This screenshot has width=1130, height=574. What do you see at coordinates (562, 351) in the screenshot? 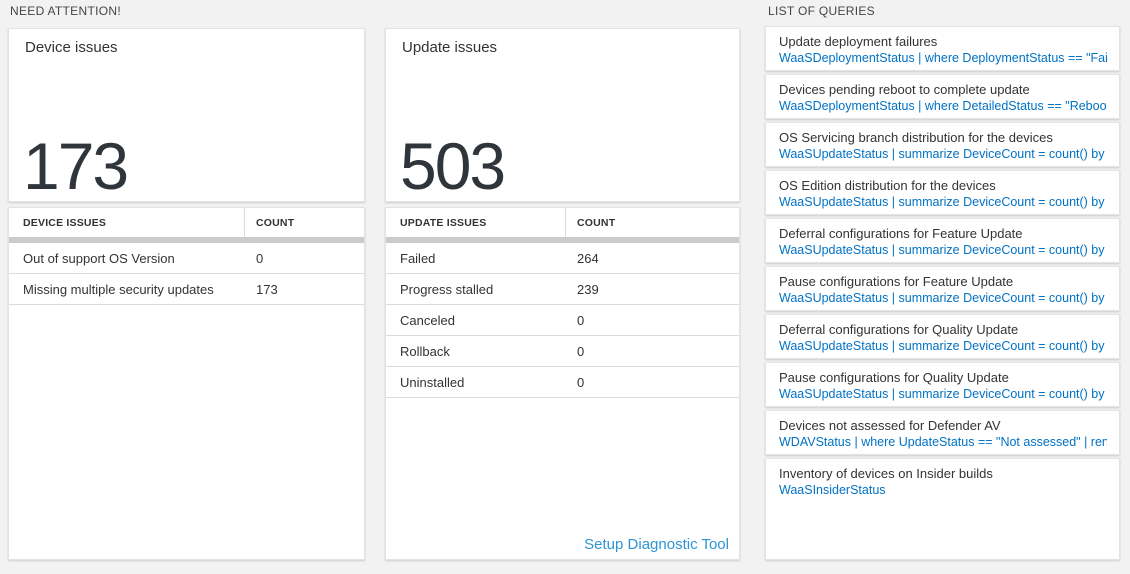
I see `table-row: Rollback 0` at bounding box center [562, 351].